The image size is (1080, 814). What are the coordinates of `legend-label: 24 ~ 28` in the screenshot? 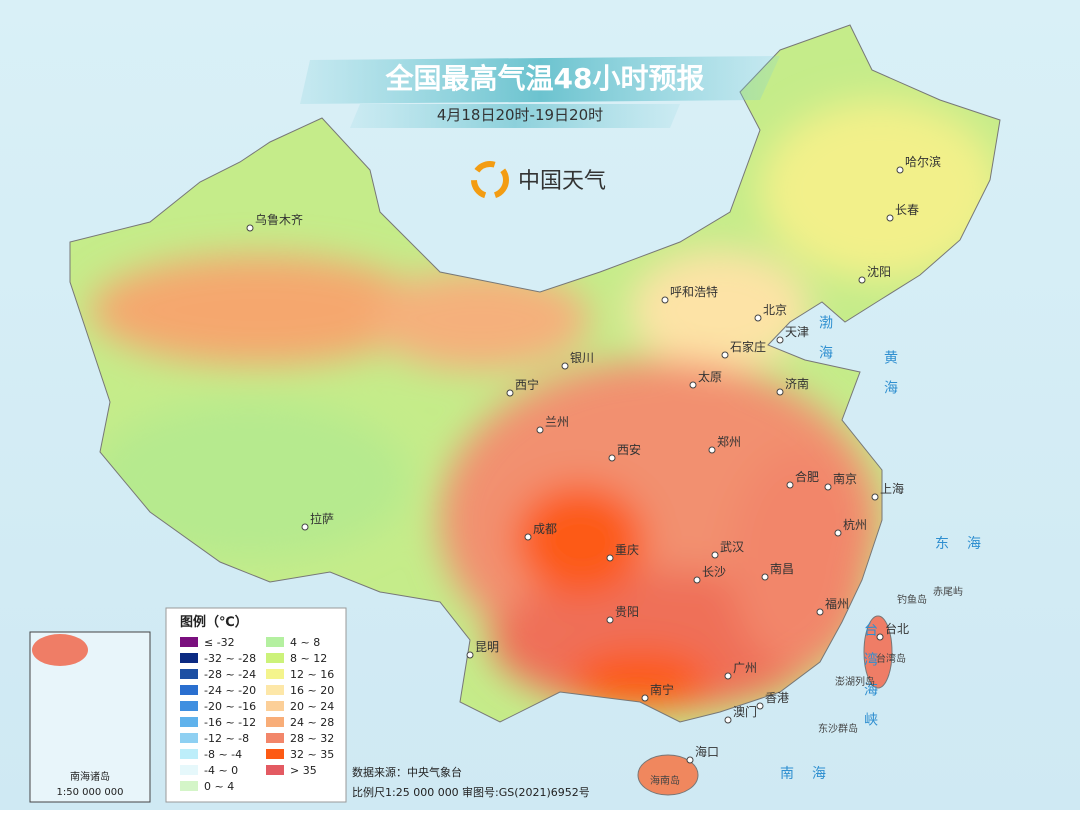 It's located at (312, 722).